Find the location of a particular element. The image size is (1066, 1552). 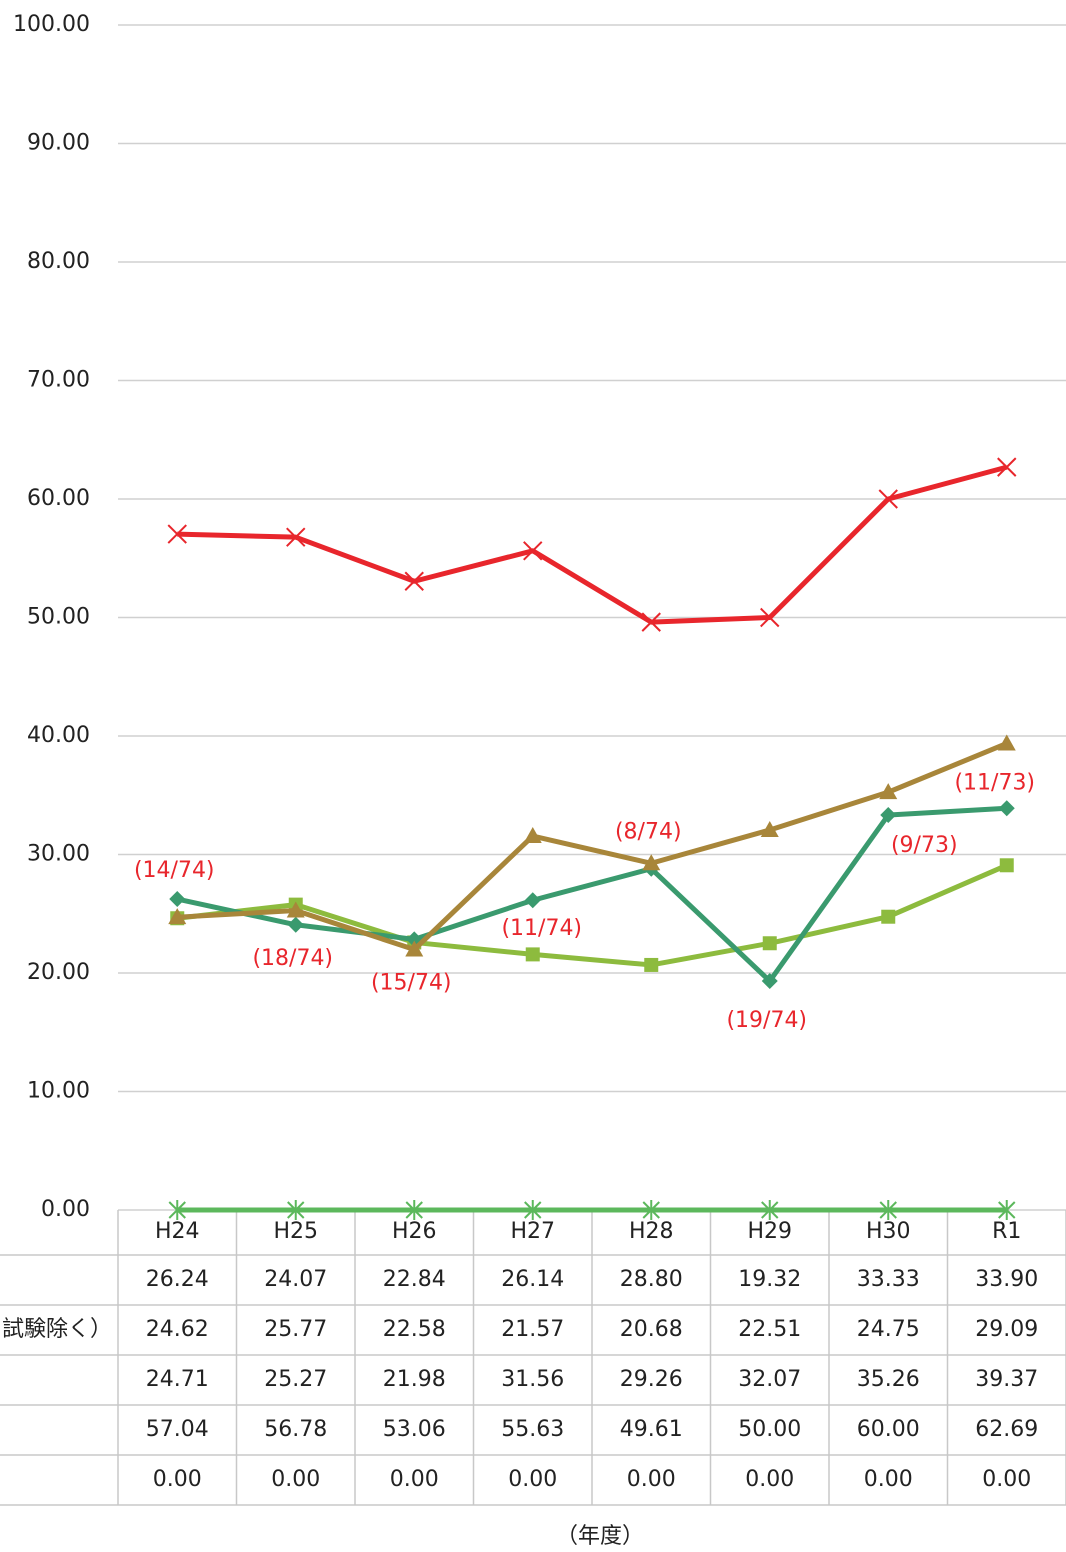

x-tick-label: H29 is located at coordinates (769, 1231).